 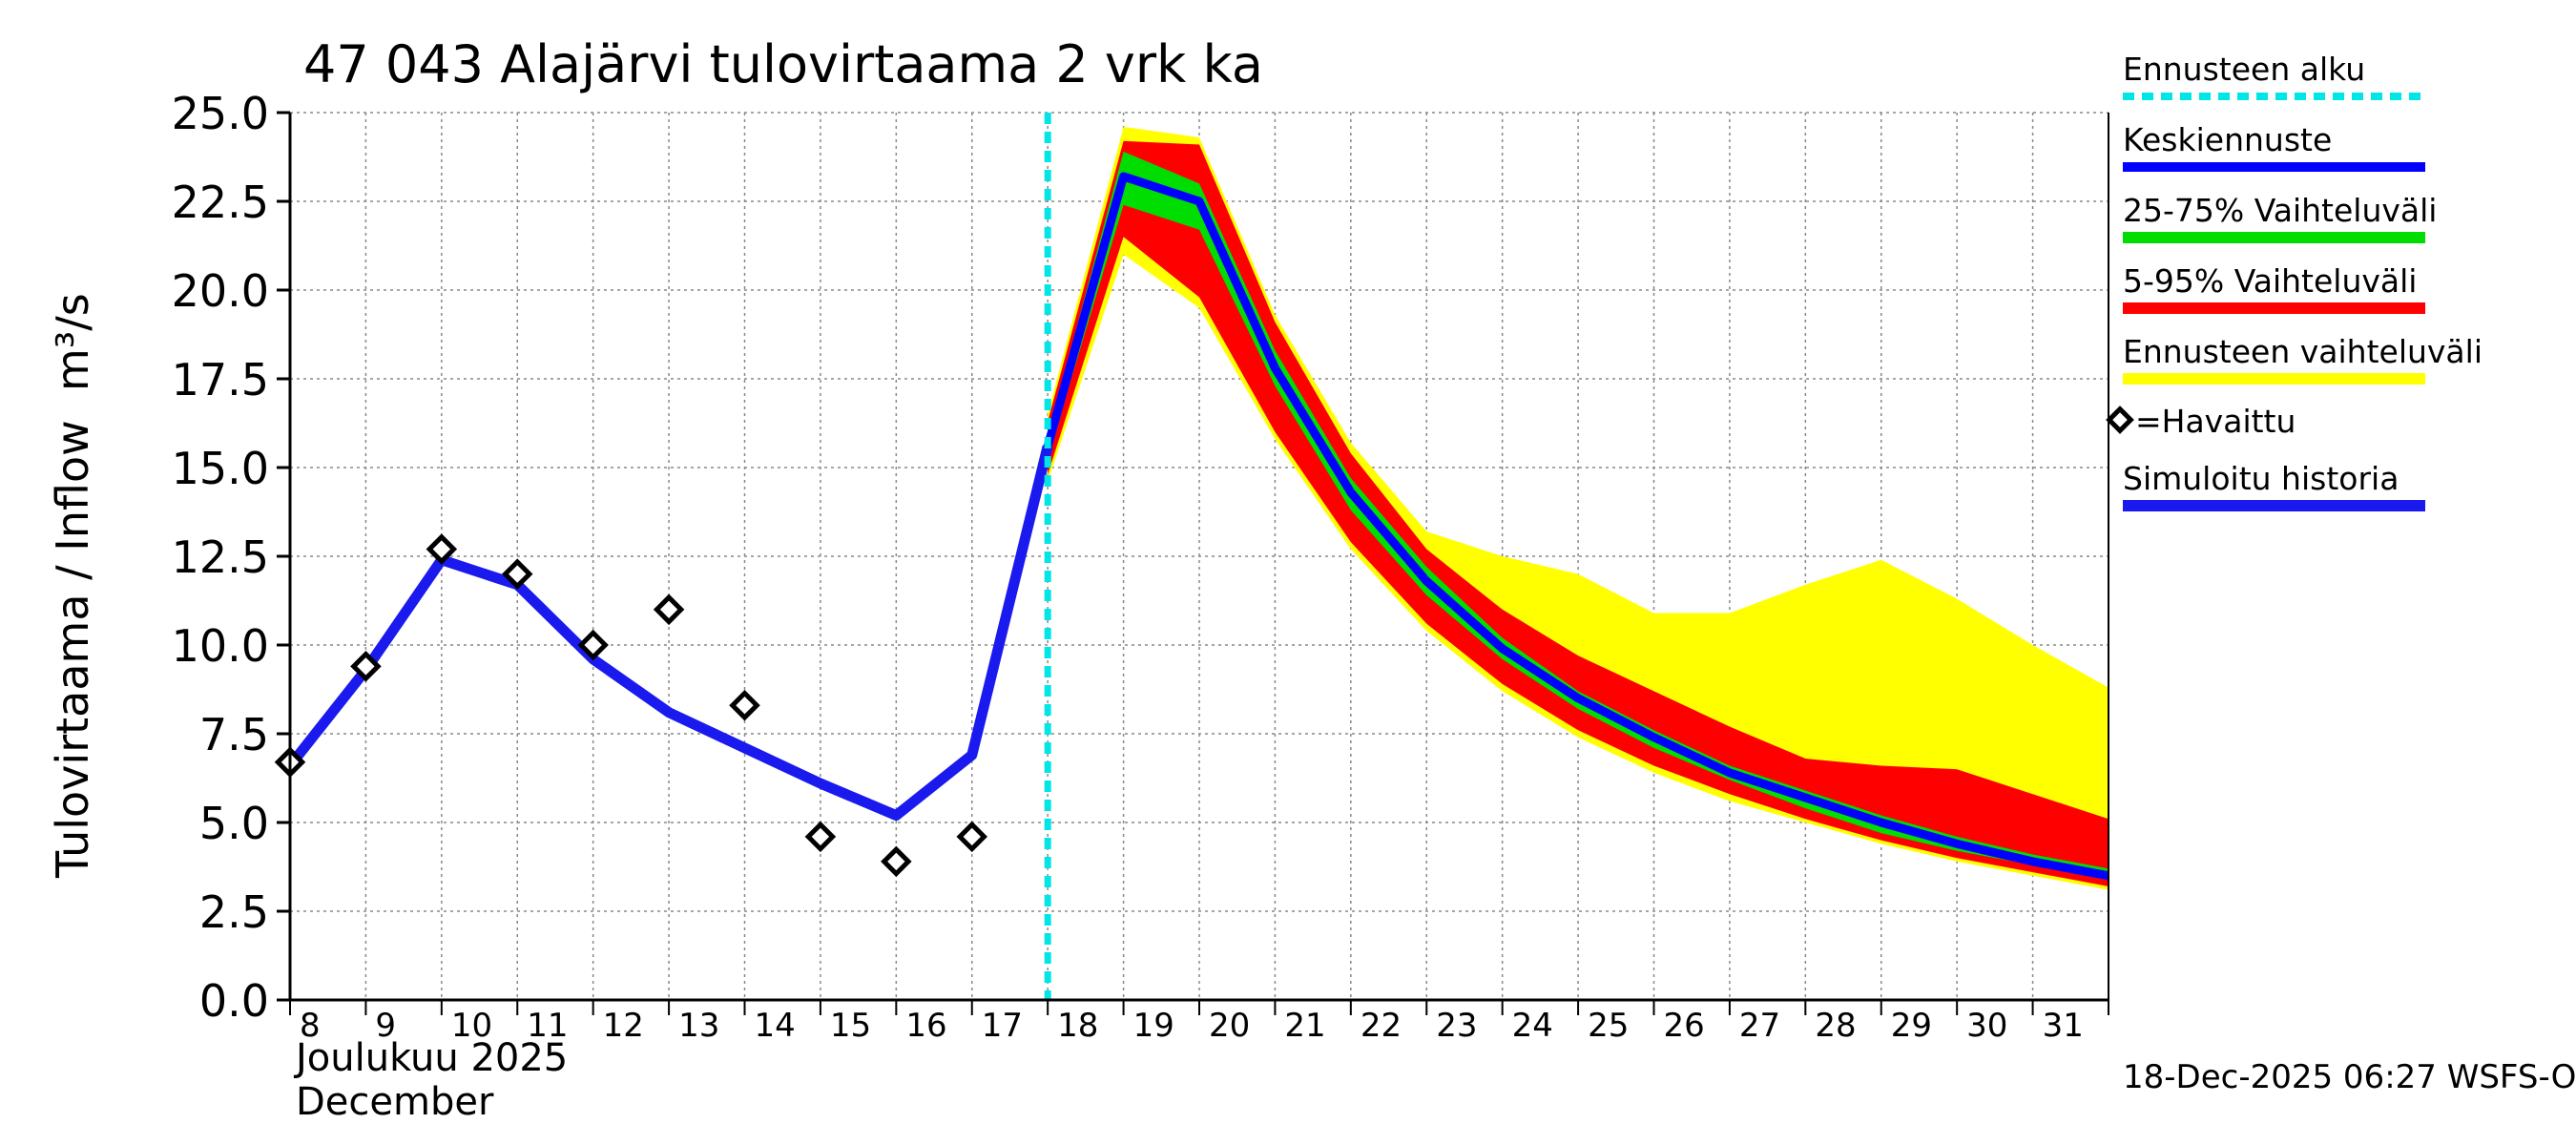 What do you see at coordinates (220, 380) in the screenshot?
I see `y-tick-label: 17.5` at bounding box center [220, 380].